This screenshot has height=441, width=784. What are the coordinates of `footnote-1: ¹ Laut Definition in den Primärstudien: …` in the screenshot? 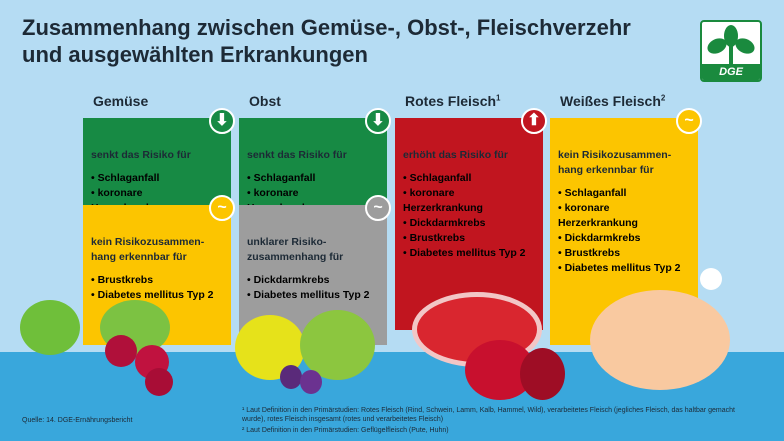 It's located at (488, 415).